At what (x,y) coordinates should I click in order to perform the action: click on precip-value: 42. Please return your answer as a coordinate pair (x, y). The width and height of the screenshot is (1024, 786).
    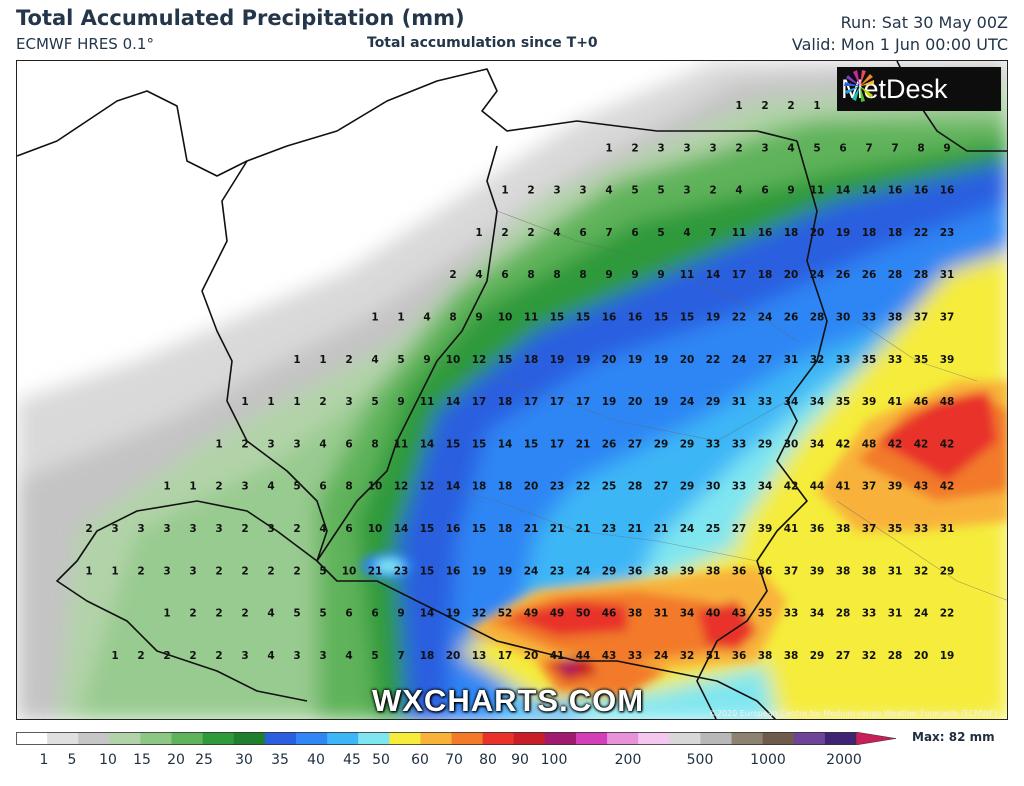
    Looking at the image, I should click on (921, 444).